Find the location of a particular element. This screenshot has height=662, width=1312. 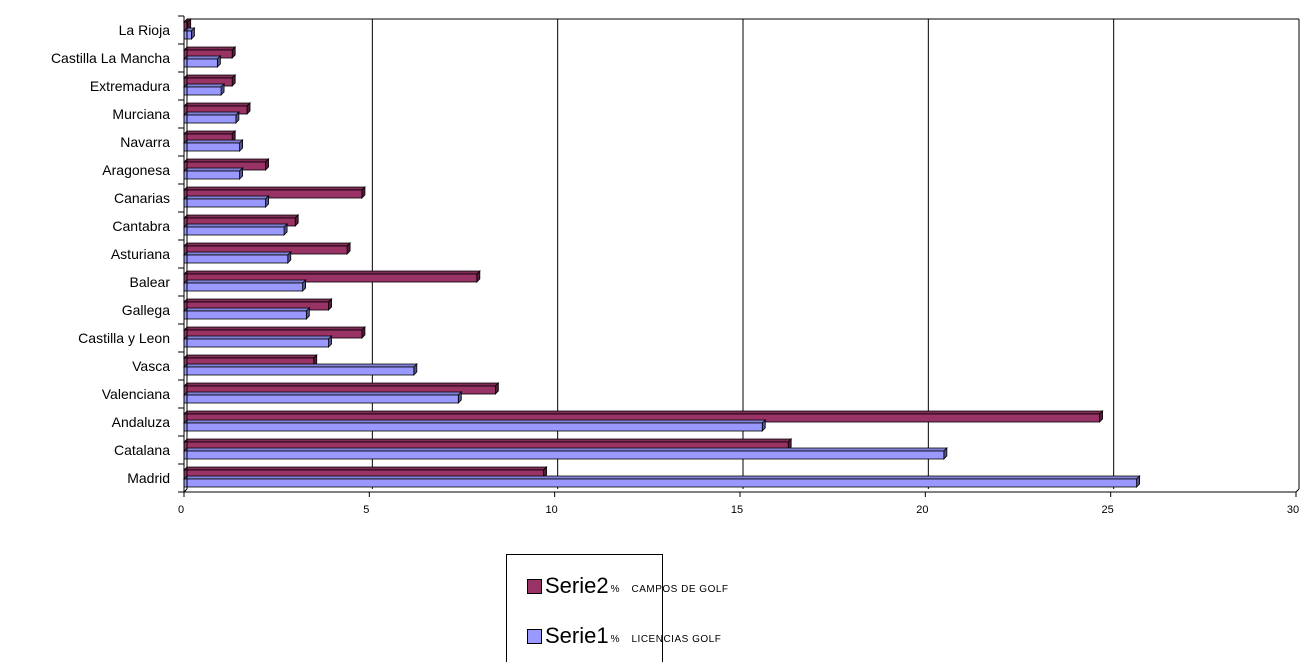

bar-serie2-castilla-la-mancha is located at coordinates (210, 52).